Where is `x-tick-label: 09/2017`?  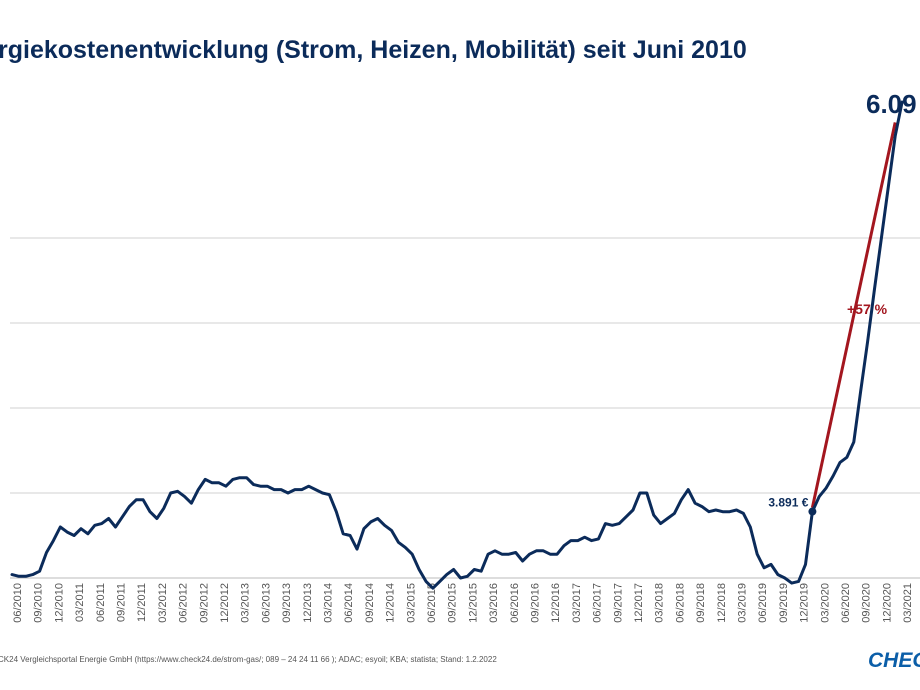
x-tick-label: 09/2017 is located at coordinates (618, 603).